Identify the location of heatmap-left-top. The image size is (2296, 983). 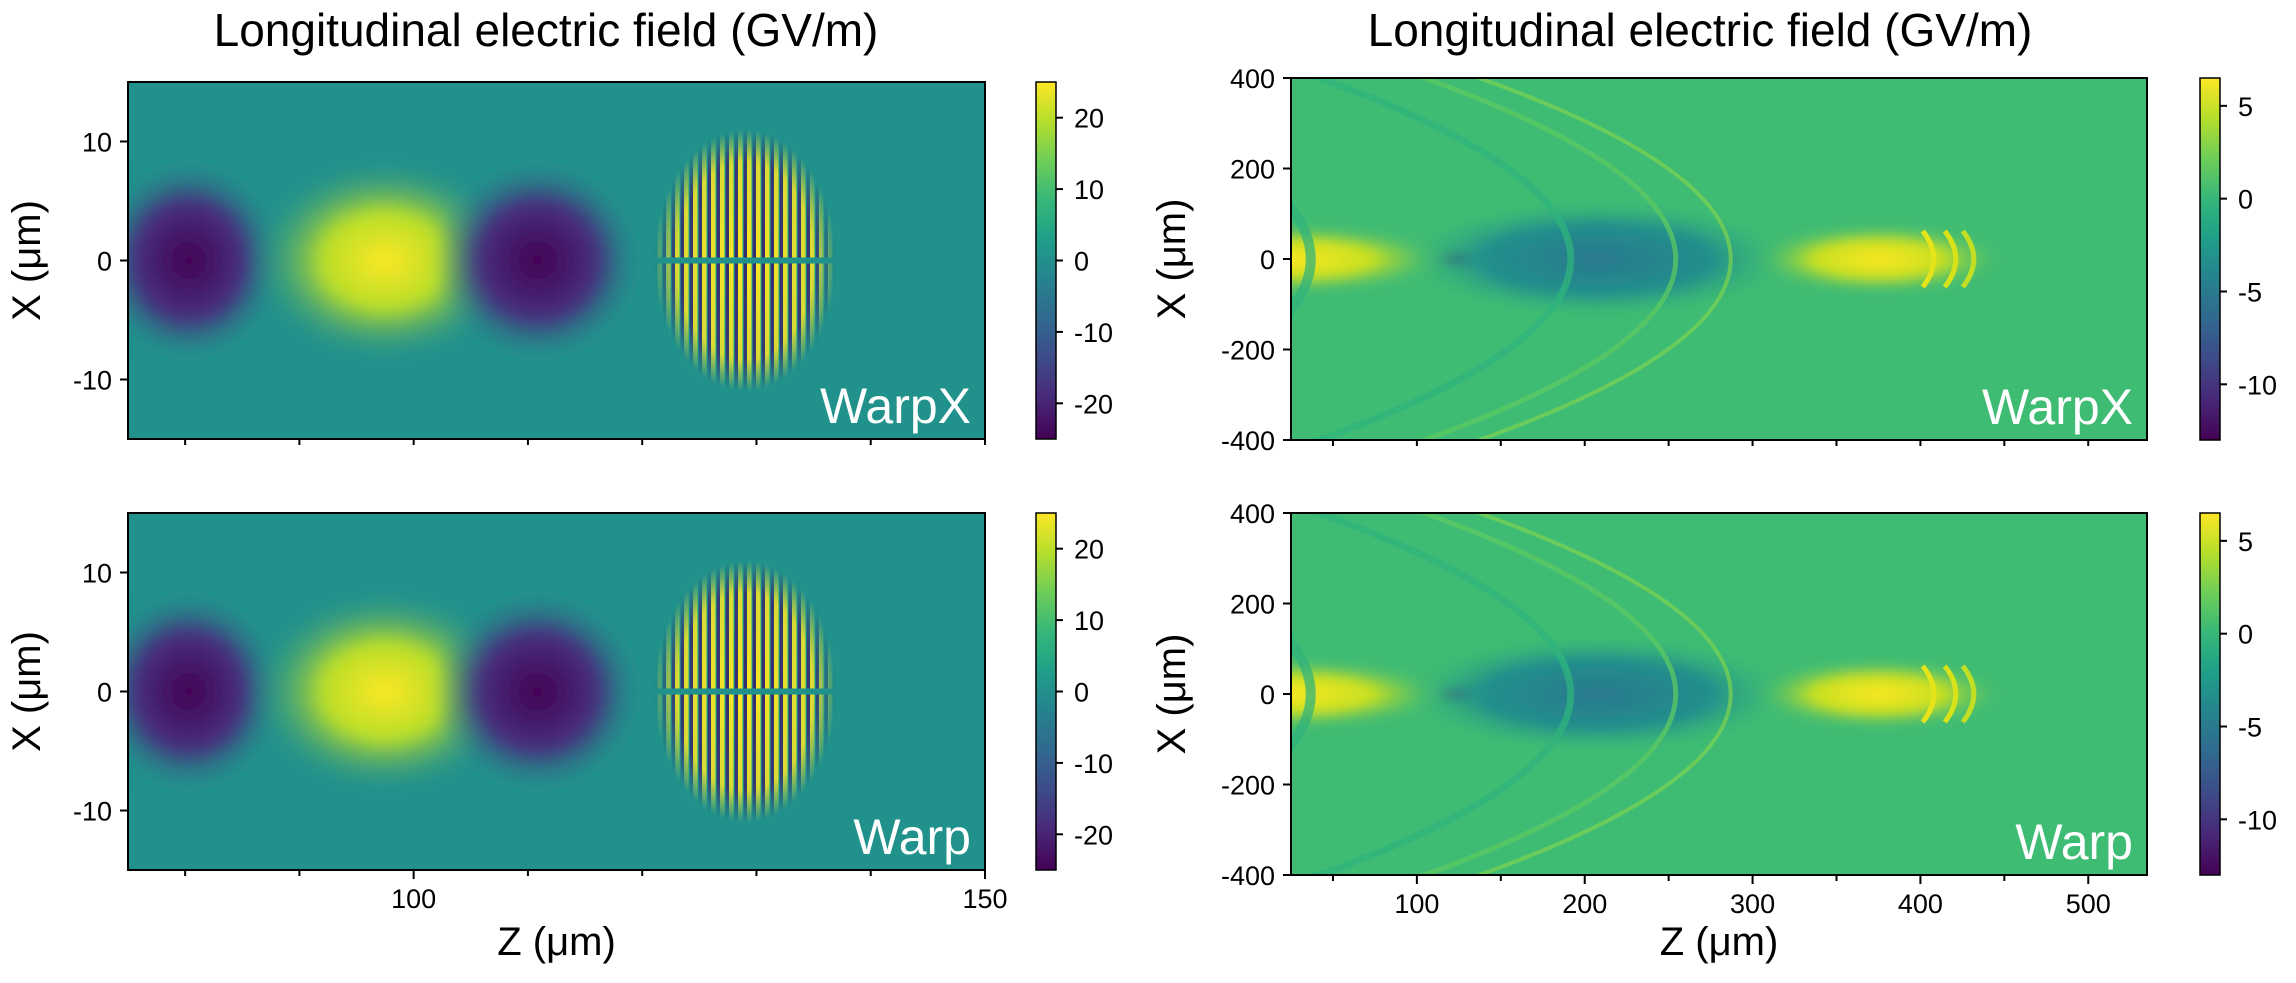
(556, 260).